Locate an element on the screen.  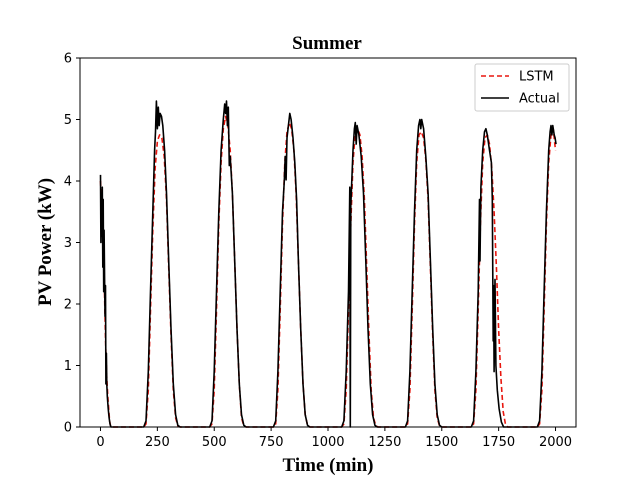
y-tick-label: 5 is located at coordinates (68, 120).